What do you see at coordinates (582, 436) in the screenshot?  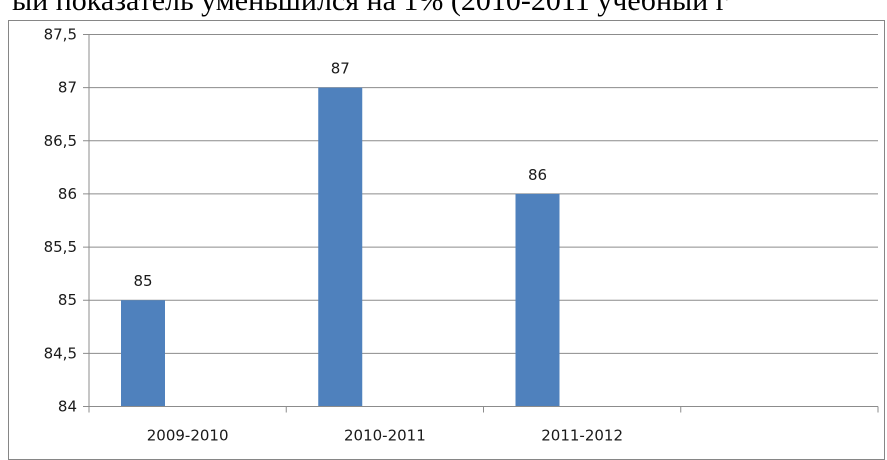 I see `x-tick-label: 2011-2012` at bounding box center [582, 436].